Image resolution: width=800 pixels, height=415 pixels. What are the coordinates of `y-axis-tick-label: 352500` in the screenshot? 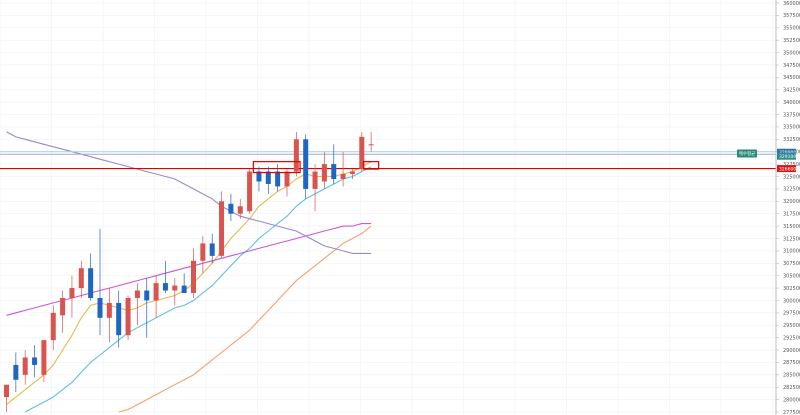 It's located at (791, 41).